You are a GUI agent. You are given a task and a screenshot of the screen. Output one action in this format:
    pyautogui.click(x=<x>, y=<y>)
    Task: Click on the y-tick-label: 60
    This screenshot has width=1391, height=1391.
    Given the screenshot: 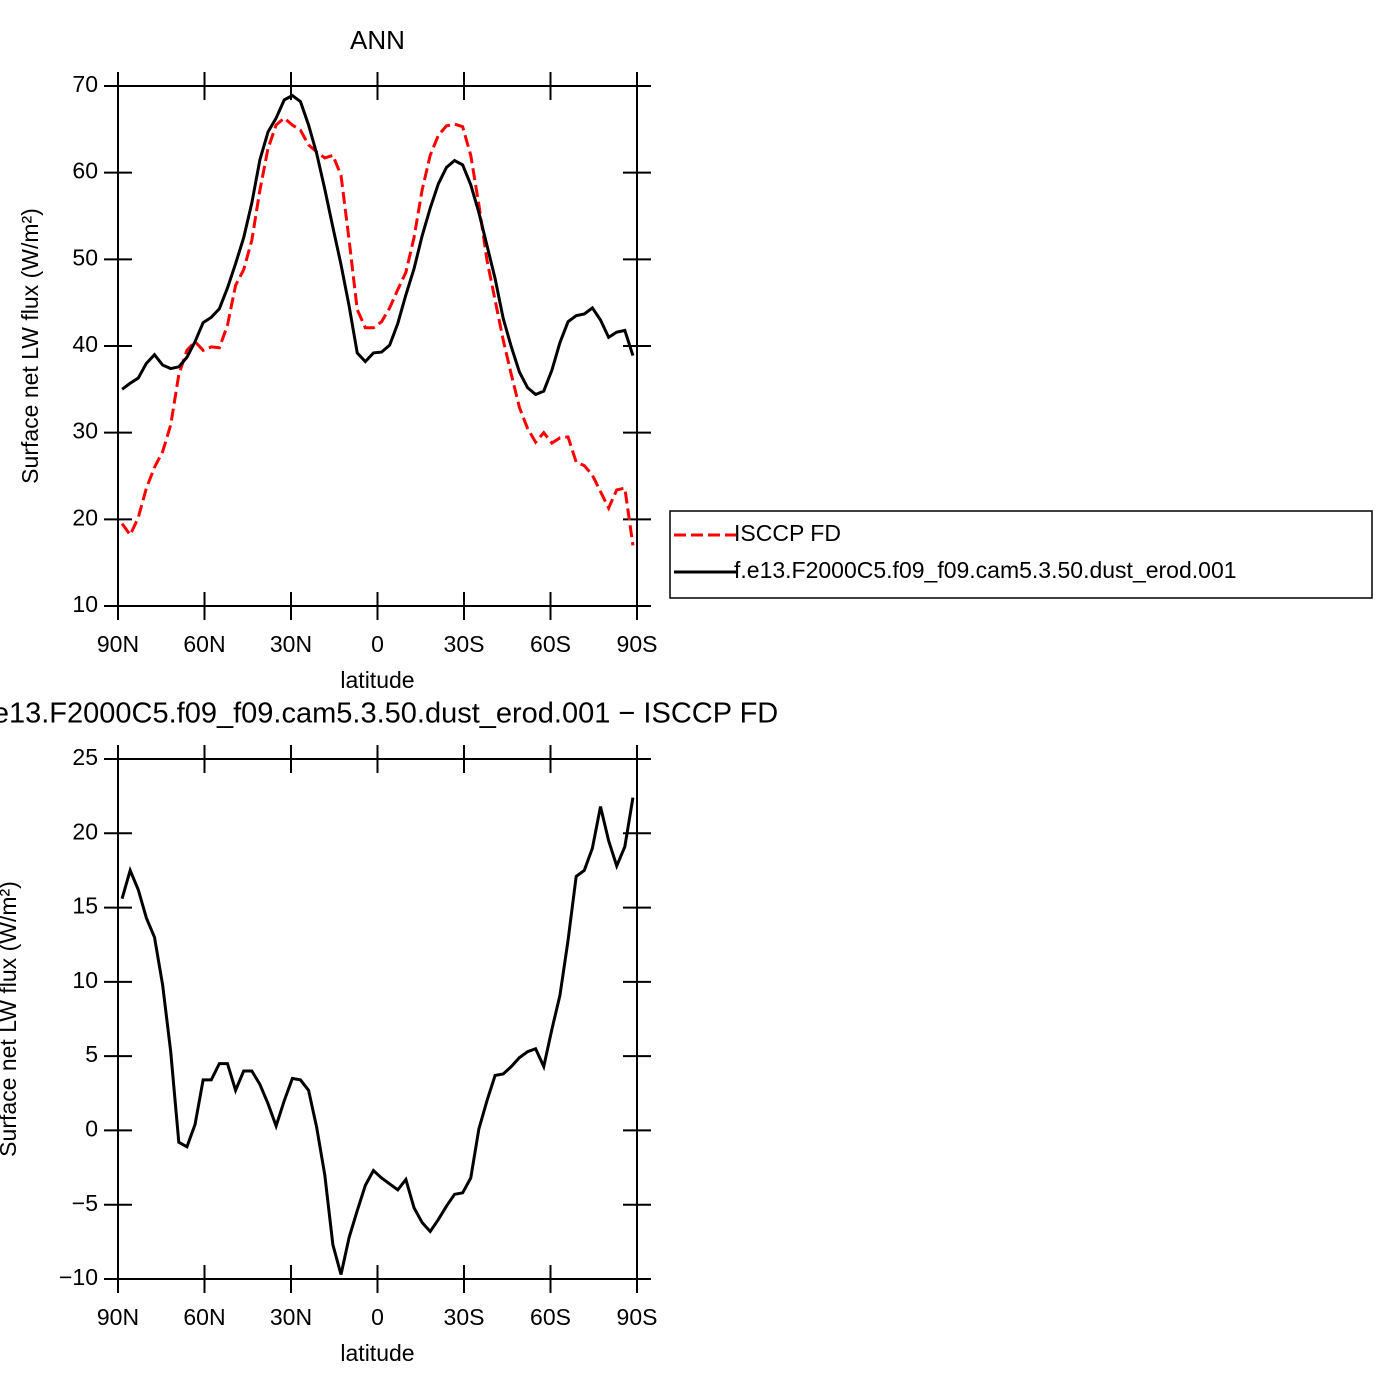 What is the action you would take?
    pyautogui.click(x=85, y=171)
    